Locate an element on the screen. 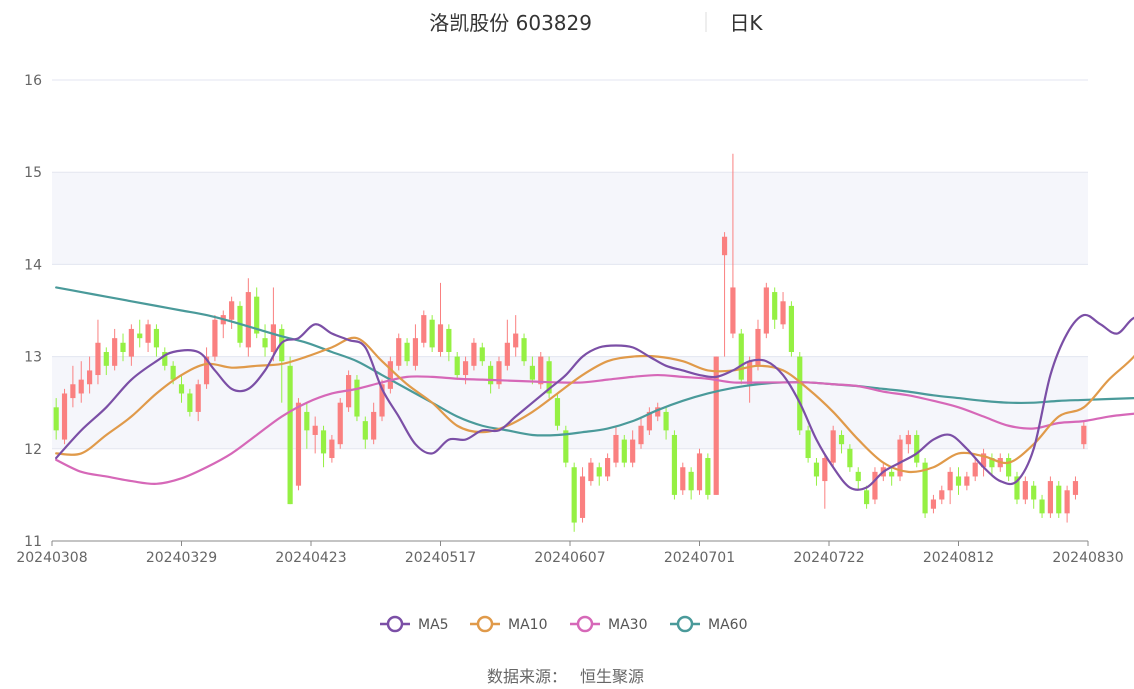  legend-label: MA30 is located at coordinates (627, 625).